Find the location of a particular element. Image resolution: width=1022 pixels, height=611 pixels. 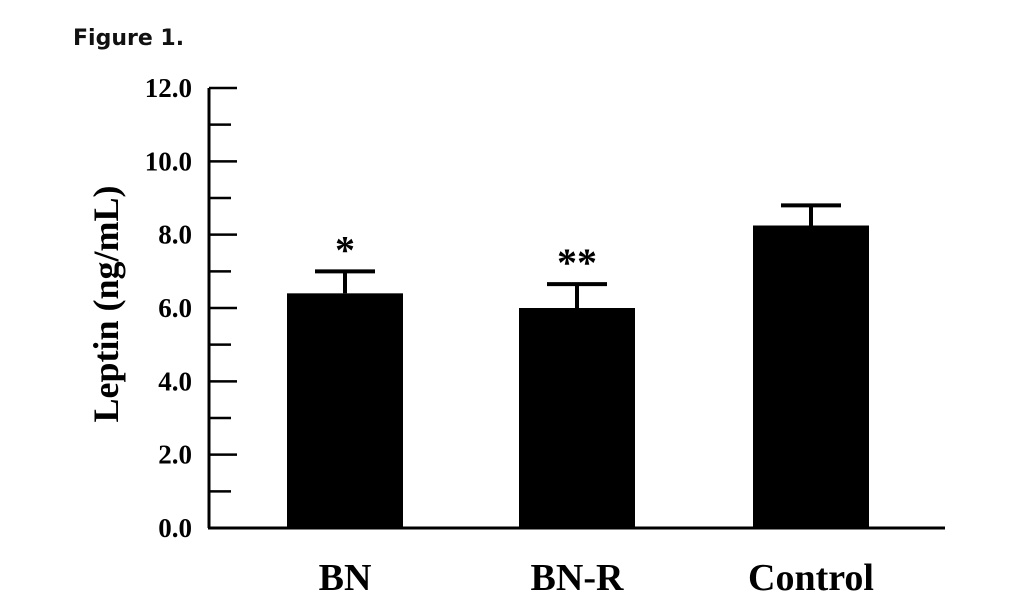

x-category-label: Control is located at coordinates (811, 578).